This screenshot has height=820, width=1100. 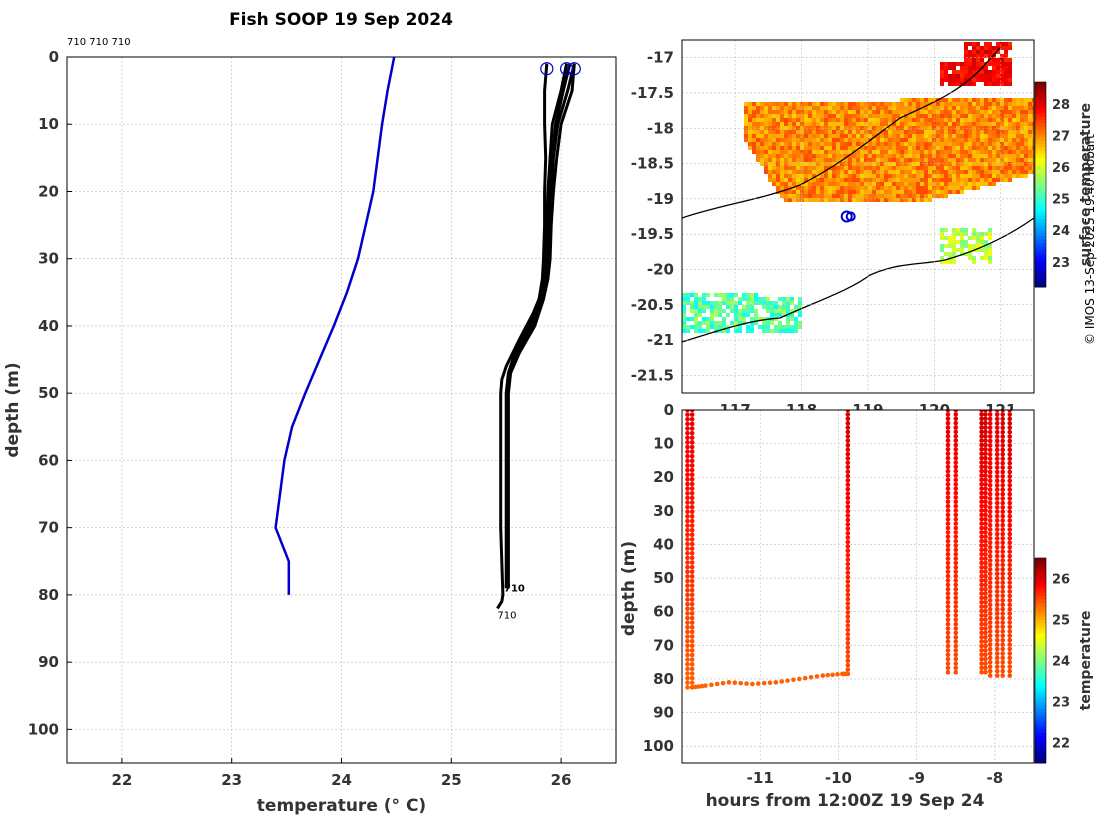 What do you see at coordinates (1040, 660) in the screenshot?
I see `colorbar-frame` at bounding box center [1040, 660].